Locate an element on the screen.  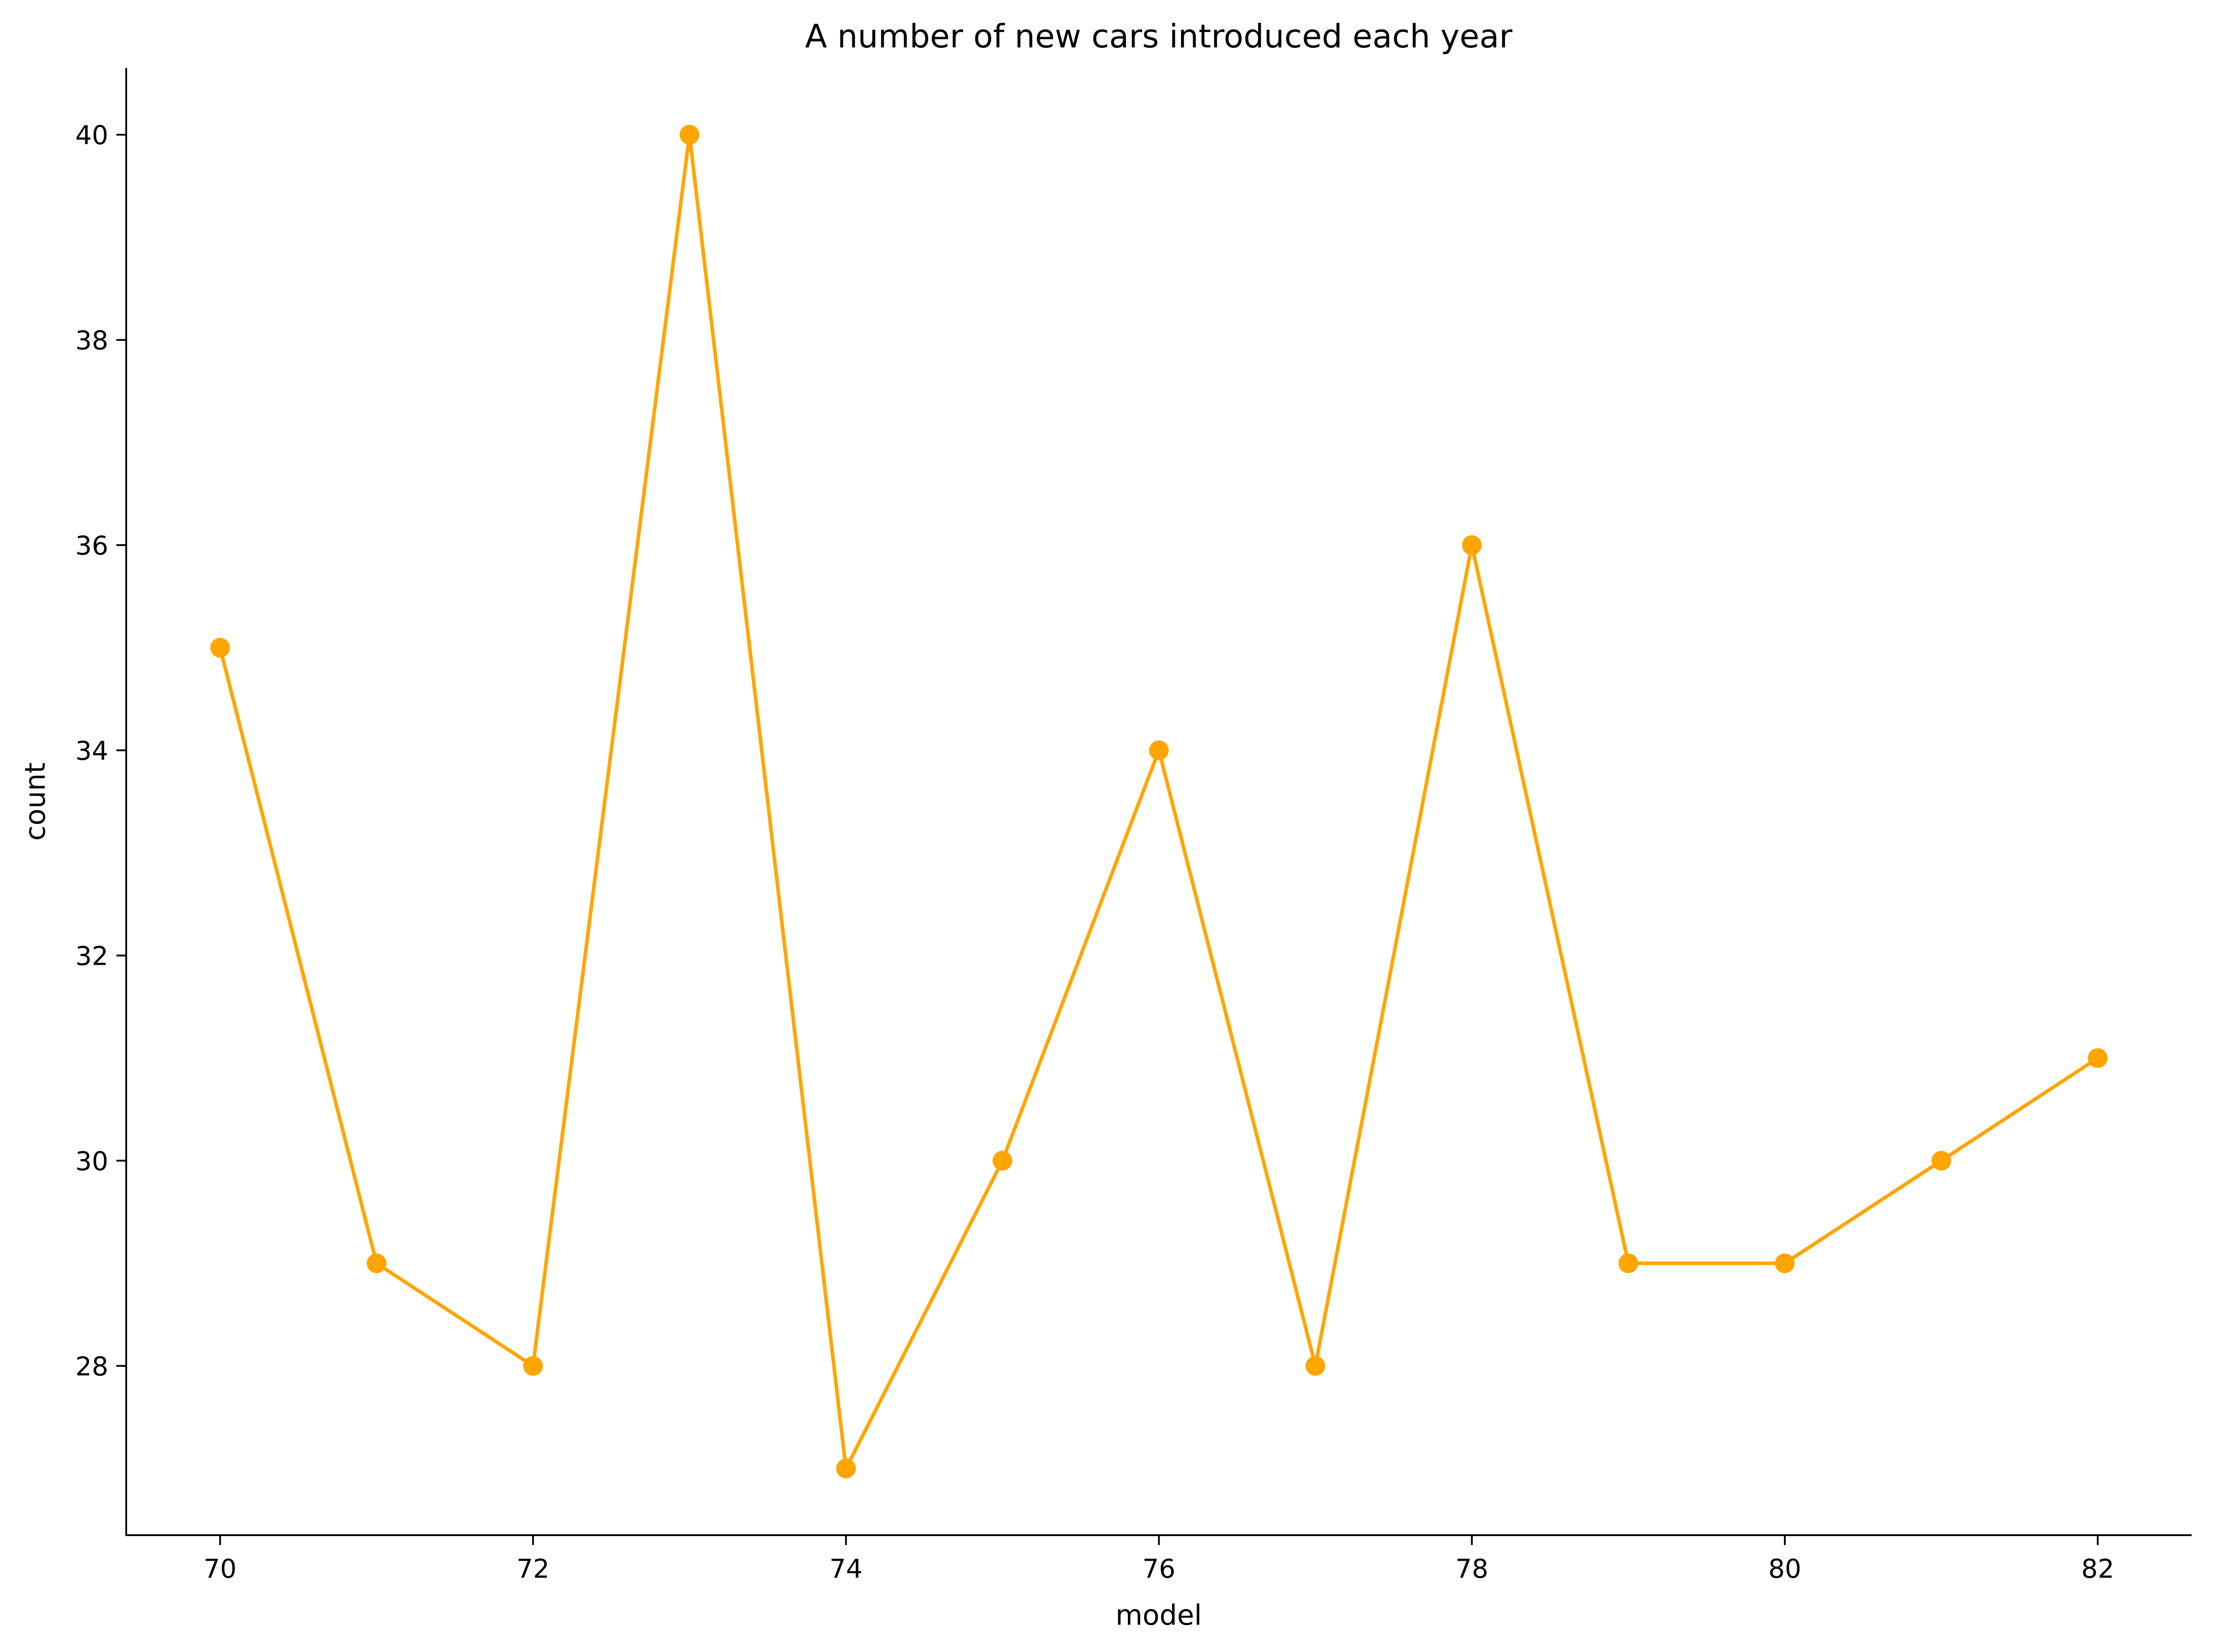
y-tick-label: 32 is located at coordinates (92, 956).